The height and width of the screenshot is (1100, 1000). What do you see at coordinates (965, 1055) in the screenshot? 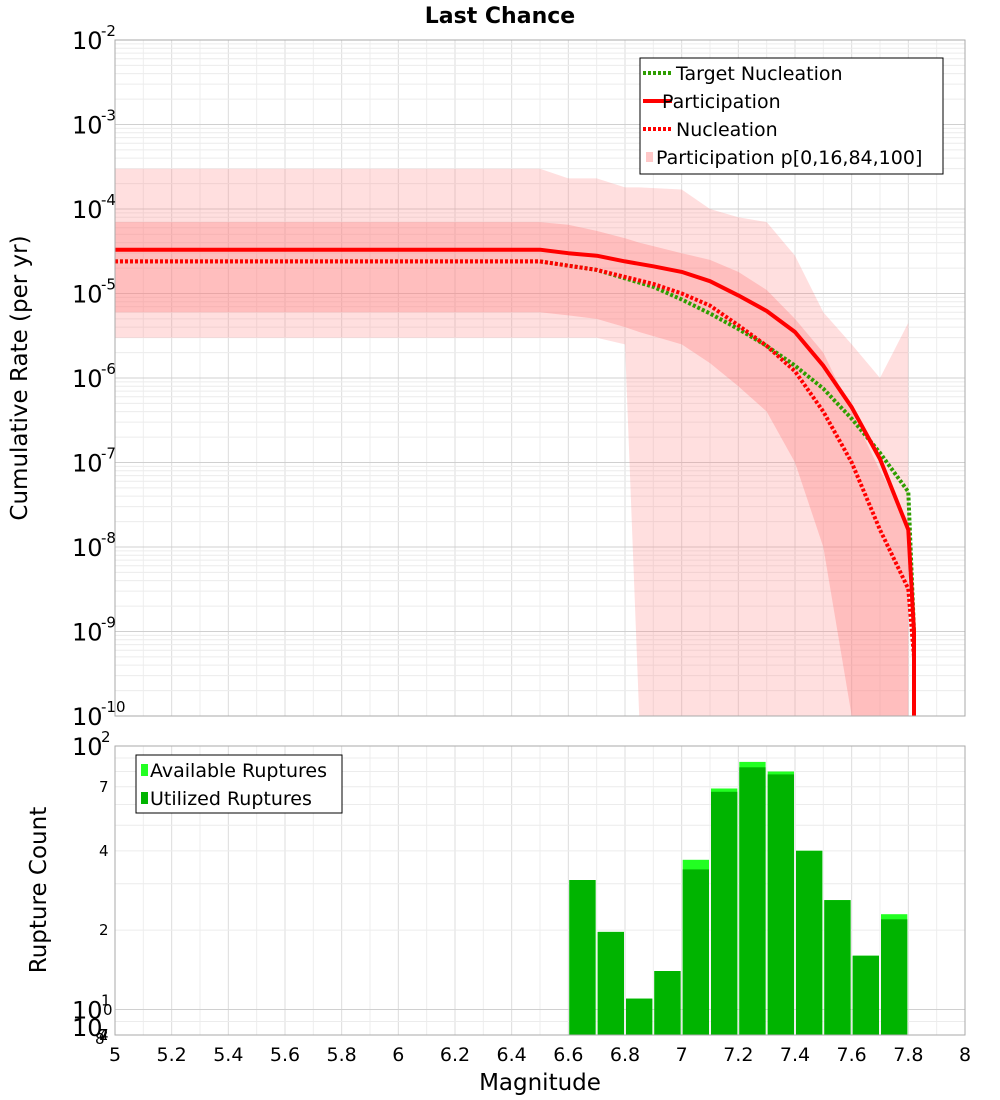
I see `x-tick-label: 8` at bounding box center [965, 1055].